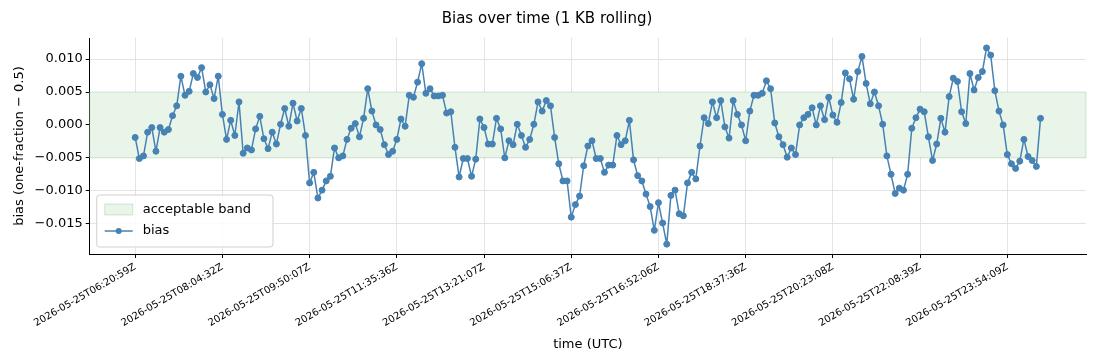  Describe the element at coordinates (64, 124) in the screenshot. I see `y-tick-label: 0.000` at that location.